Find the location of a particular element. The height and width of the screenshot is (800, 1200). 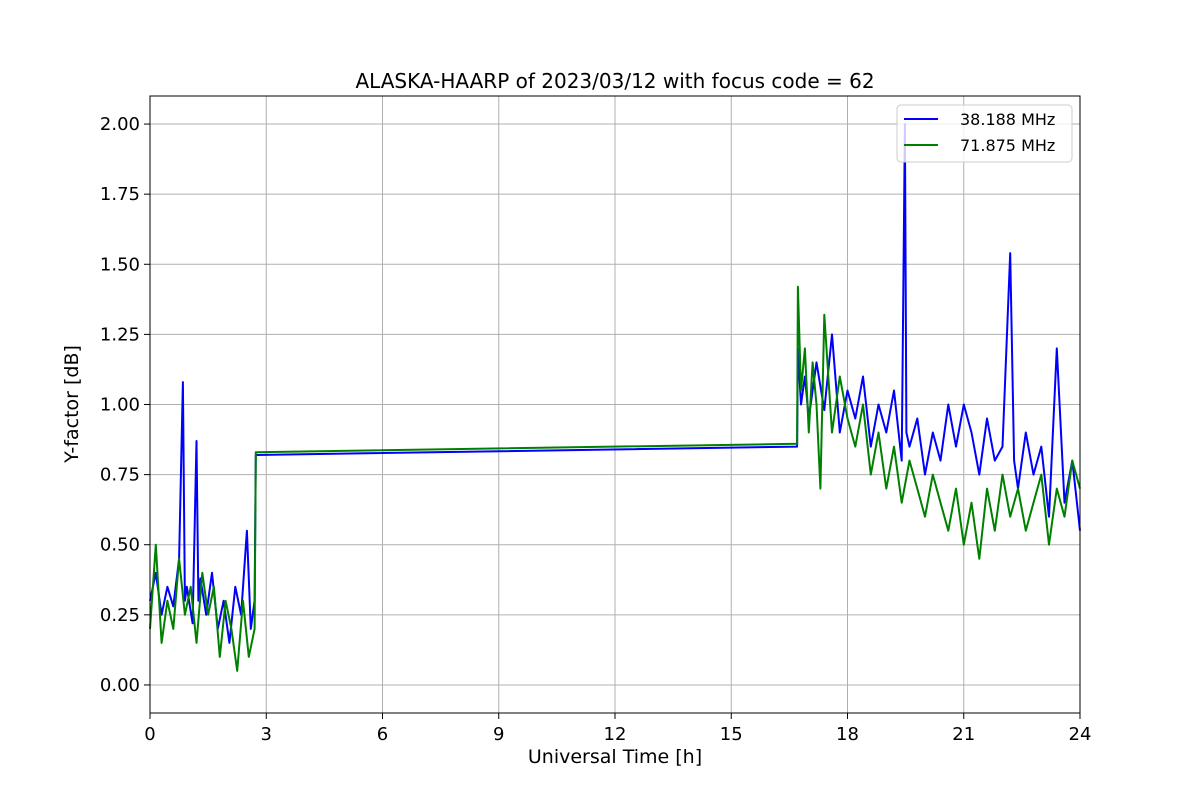

y-tick-label-3: 0.75 is located at coordinates (120, 475).